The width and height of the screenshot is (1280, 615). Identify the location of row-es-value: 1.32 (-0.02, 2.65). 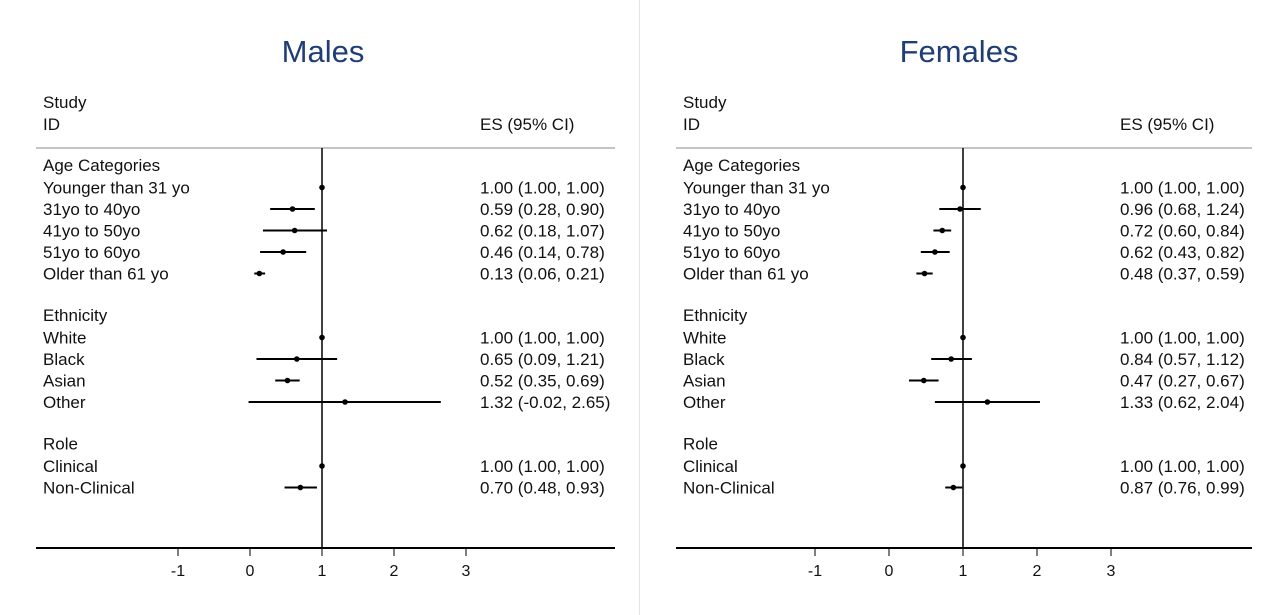
(545, 402).